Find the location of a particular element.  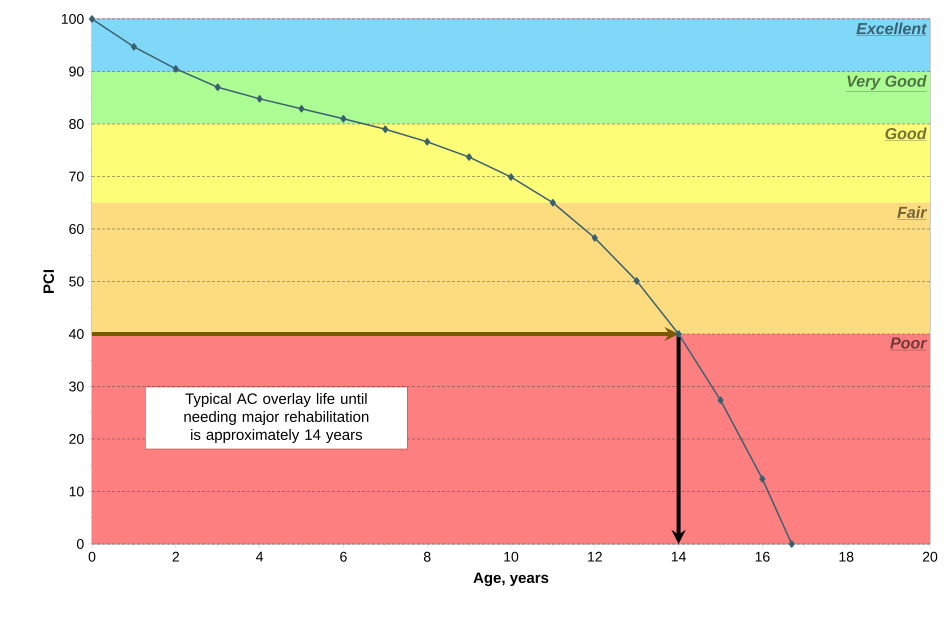

y-tick-label: 100 is located at coordinates (73, 19).